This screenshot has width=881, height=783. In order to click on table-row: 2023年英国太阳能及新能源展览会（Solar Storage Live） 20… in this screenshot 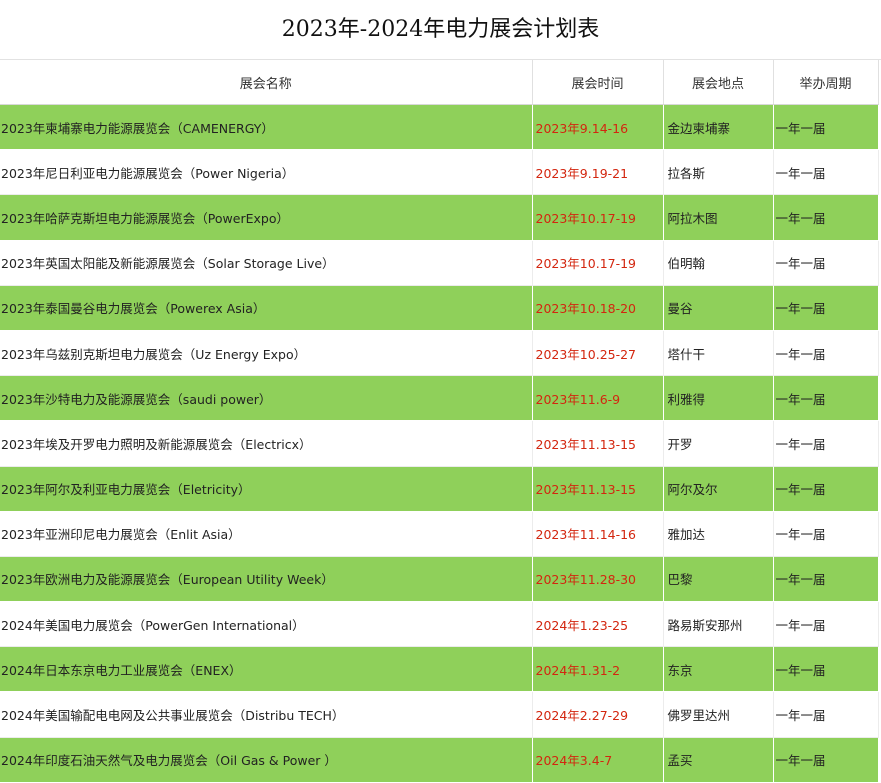, I will do `click(439, 263)`.